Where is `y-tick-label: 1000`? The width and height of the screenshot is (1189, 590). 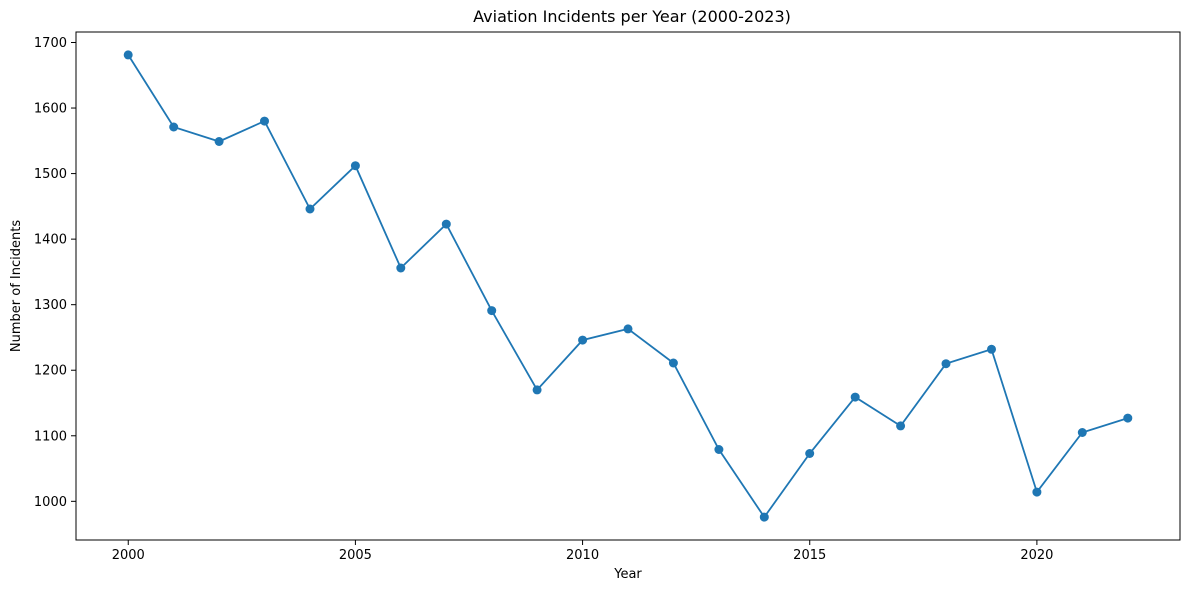
y-tick-label: 1000 is located at coordinates (50, 502).